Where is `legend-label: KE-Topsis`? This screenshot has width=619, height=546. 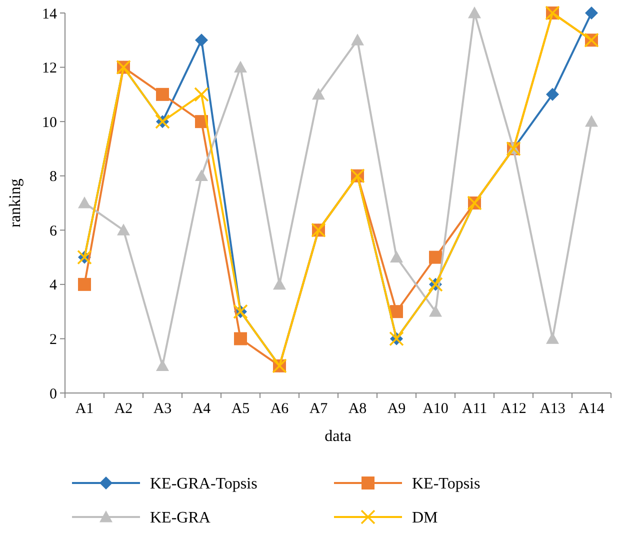
legend-label: KE-Topsis is located at coordinates (446, 484).